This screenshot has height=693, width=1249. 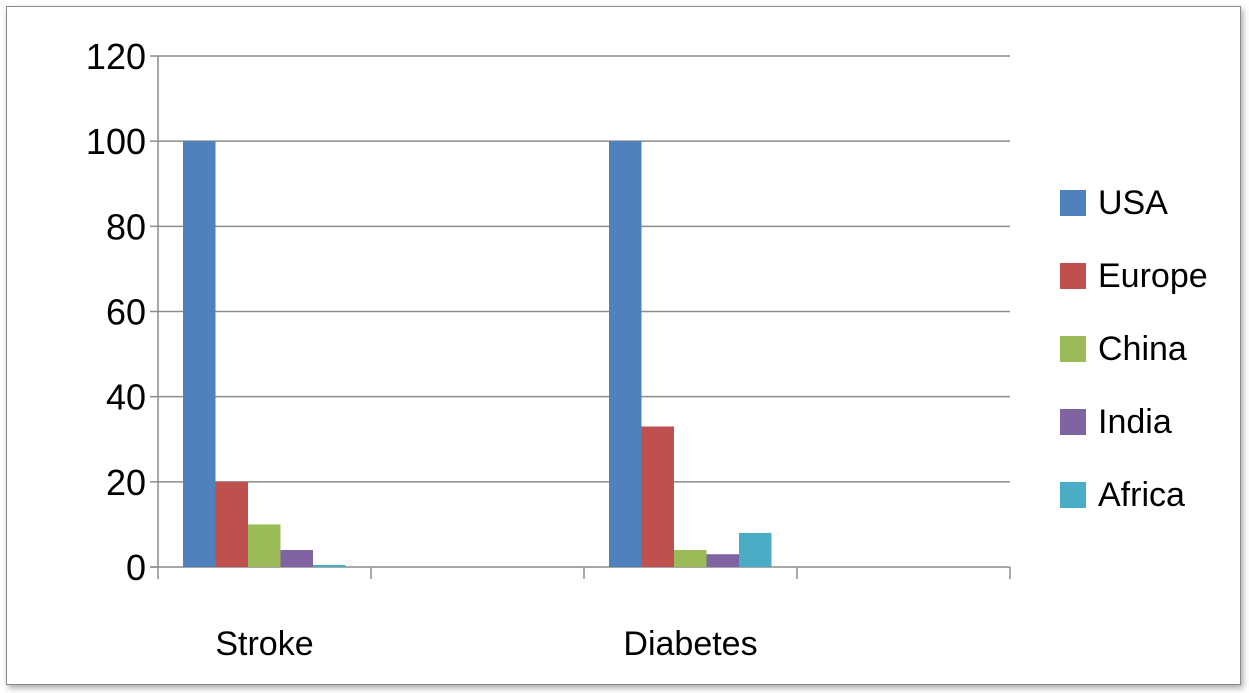 What do you see at coordinates (625, 354) in the screenshot?
I see `bar-usa-diabetes` at bounding box center [625, 354].